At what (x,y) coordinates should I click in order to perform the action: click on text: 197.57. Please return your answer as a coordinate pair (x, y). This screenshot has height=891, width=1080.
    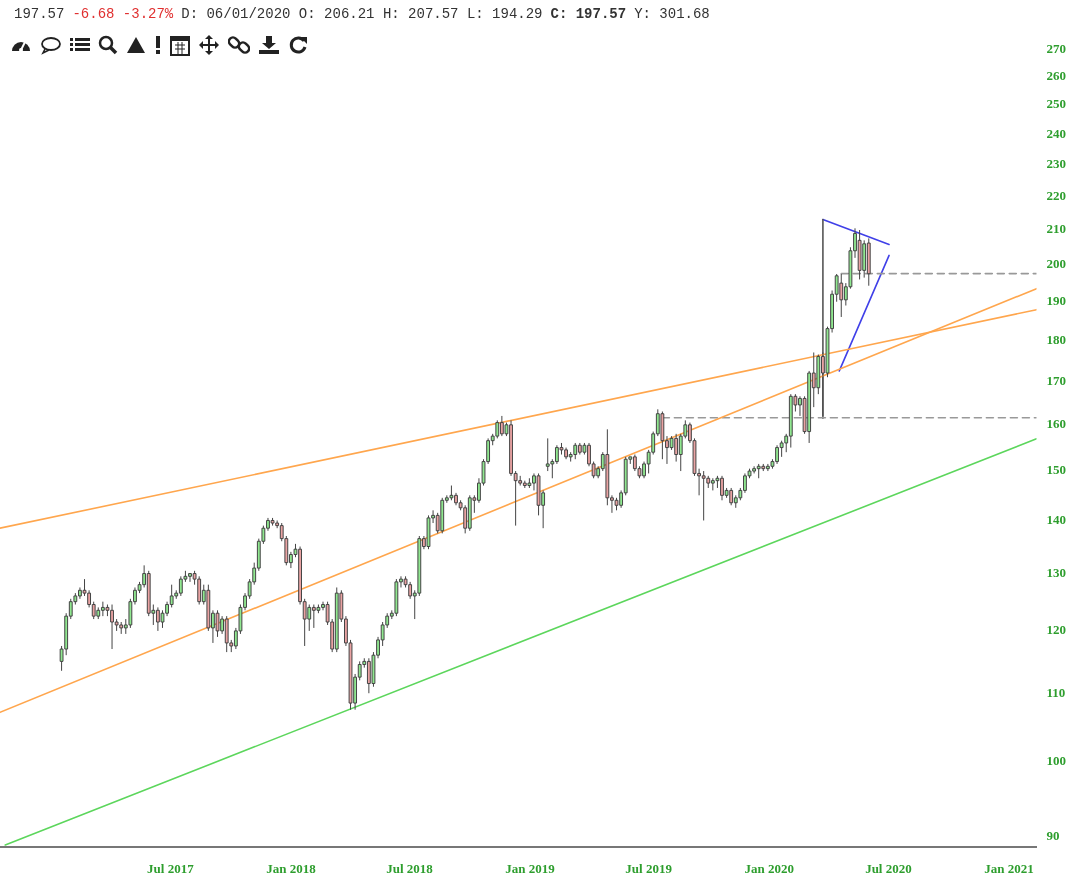
    Looking at the image, I should click on (39, 14).